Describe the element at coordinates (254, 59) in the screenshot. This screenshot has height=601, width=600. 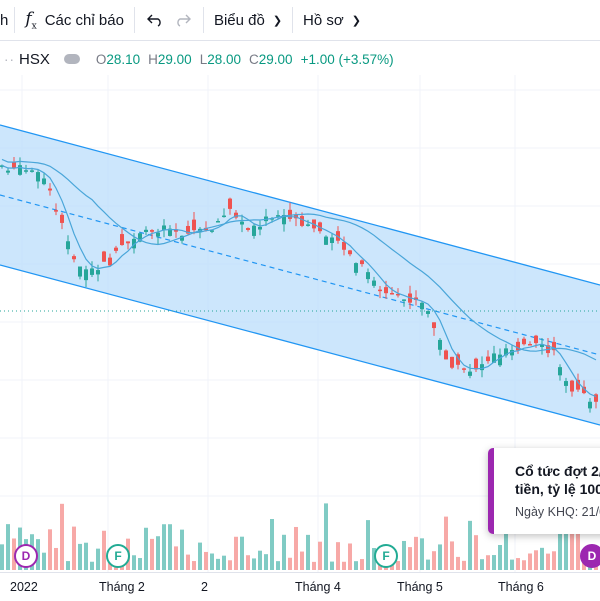
I see `close-key: C` at that location.